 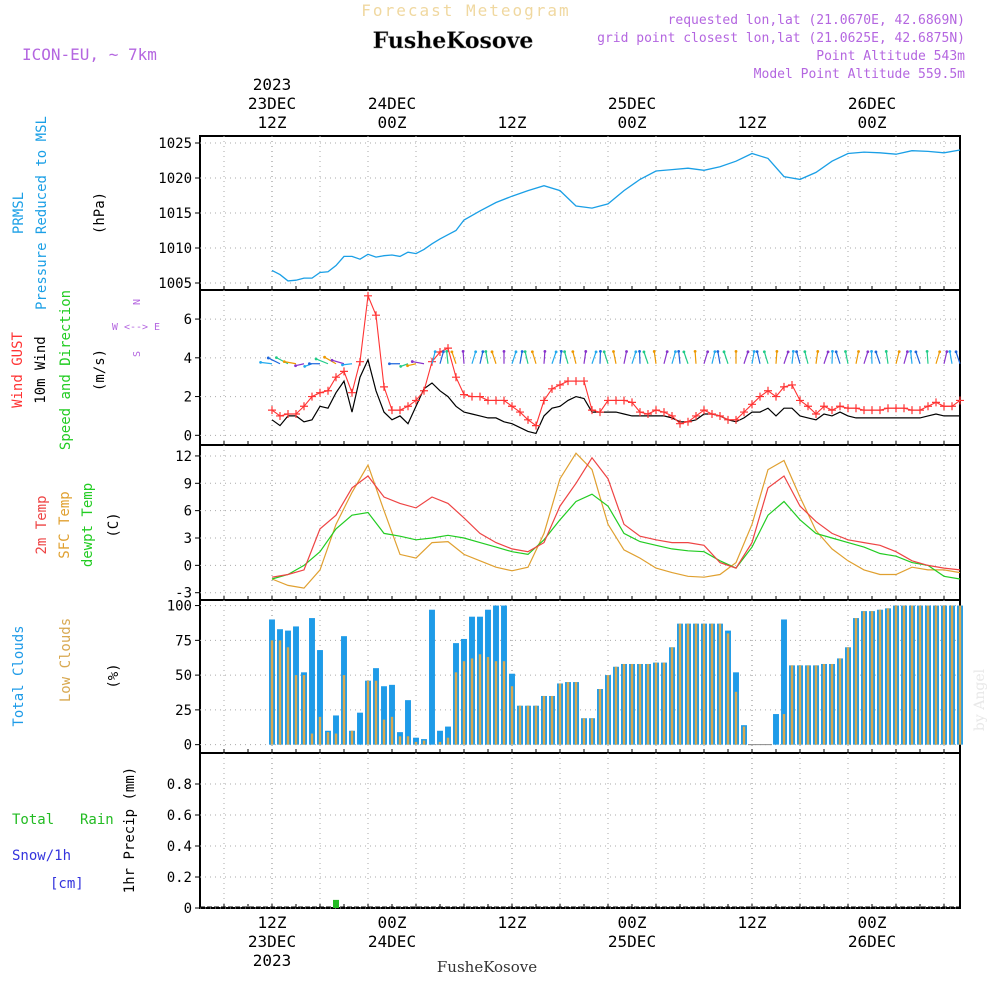 I want to click on clouds-ytick-label: 100, so click(x=179, y=607).